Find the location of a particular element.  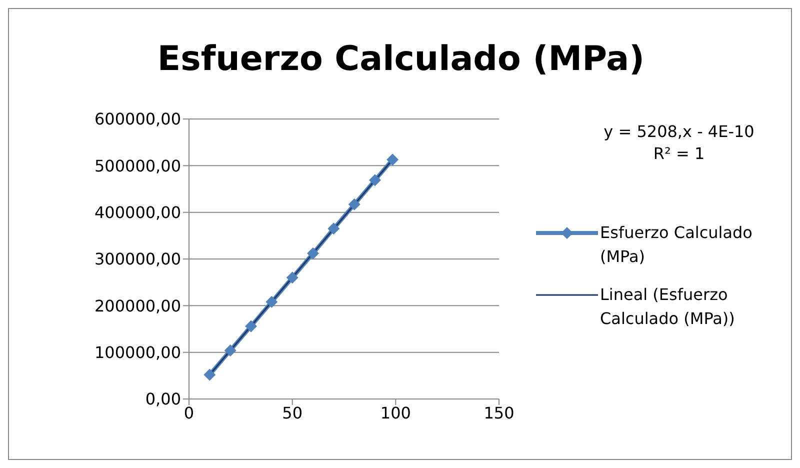

y-tick-label: 400000,00 is located at coordinates (137, 212).